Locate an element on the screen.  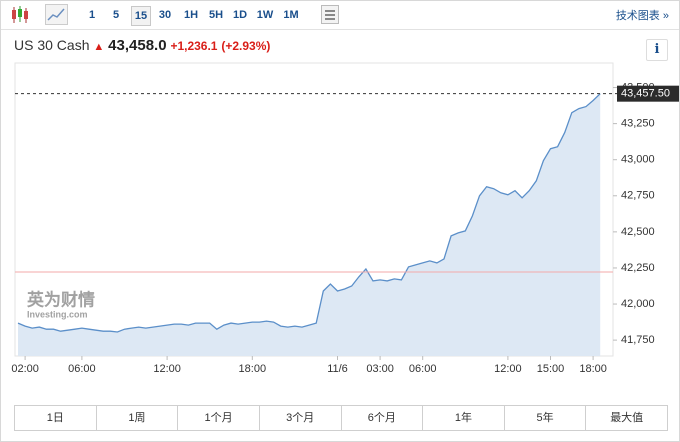
last-price-box is located at coordinates (648, 93).